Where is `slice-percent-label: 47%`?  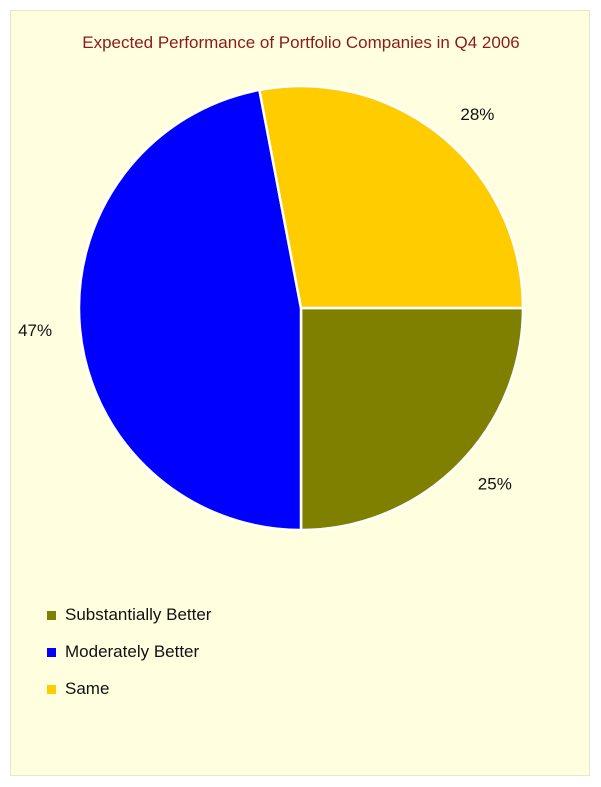 slice-percent-label: 47% is located at coordinates (35, 330).